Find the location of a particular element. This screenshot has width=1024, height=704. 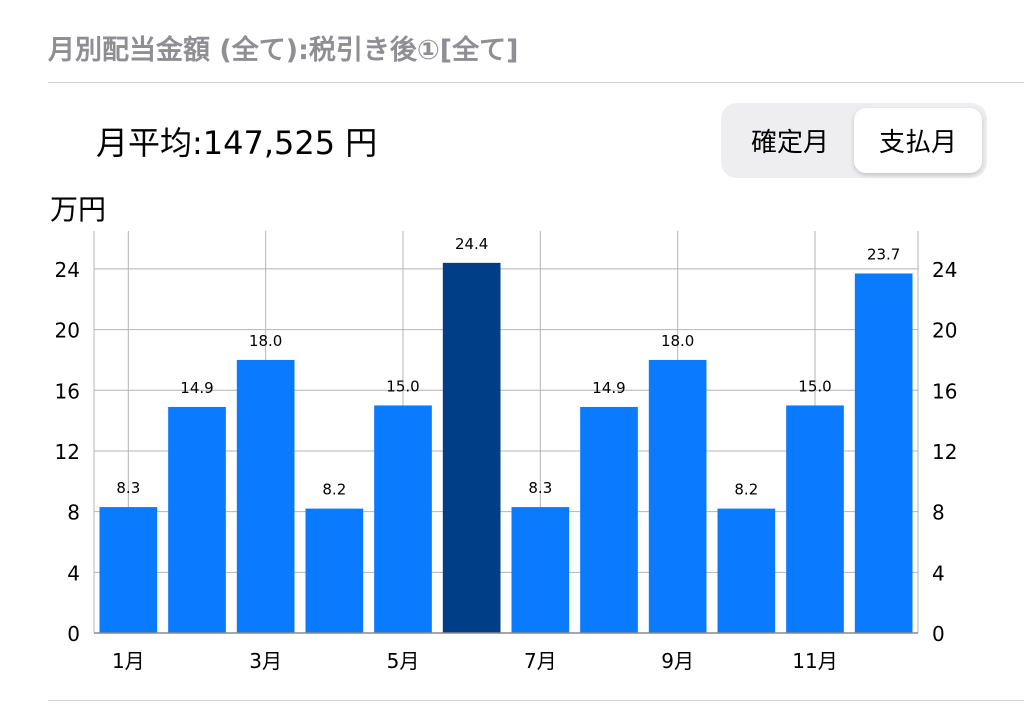

x-tick-label: 7月 is located at coordinates (540, 661).